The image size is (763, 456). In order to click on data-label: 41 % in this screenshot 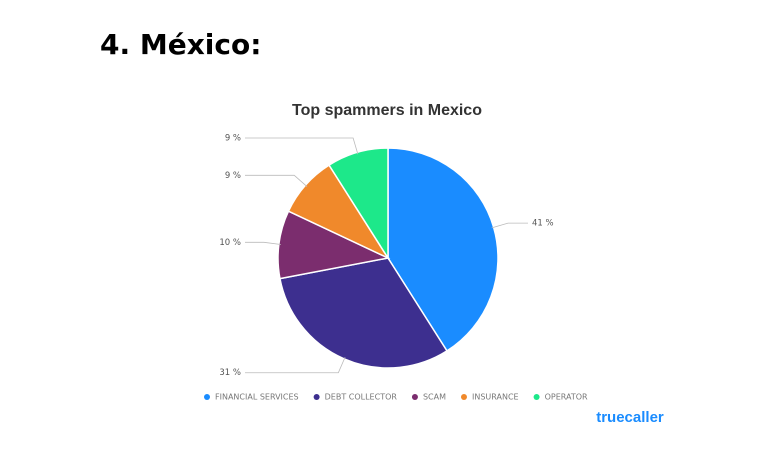, I will do `click(543, 224)`.